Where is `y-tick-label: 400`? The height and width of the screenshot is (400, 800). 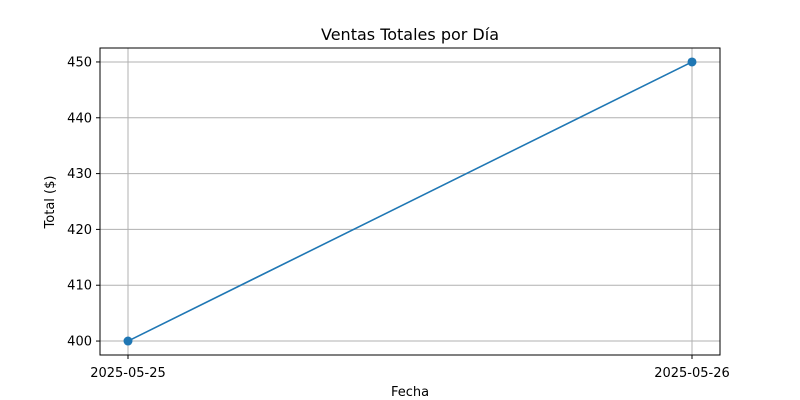 y-tick-label: 400 is located at coordinates (79, 342).